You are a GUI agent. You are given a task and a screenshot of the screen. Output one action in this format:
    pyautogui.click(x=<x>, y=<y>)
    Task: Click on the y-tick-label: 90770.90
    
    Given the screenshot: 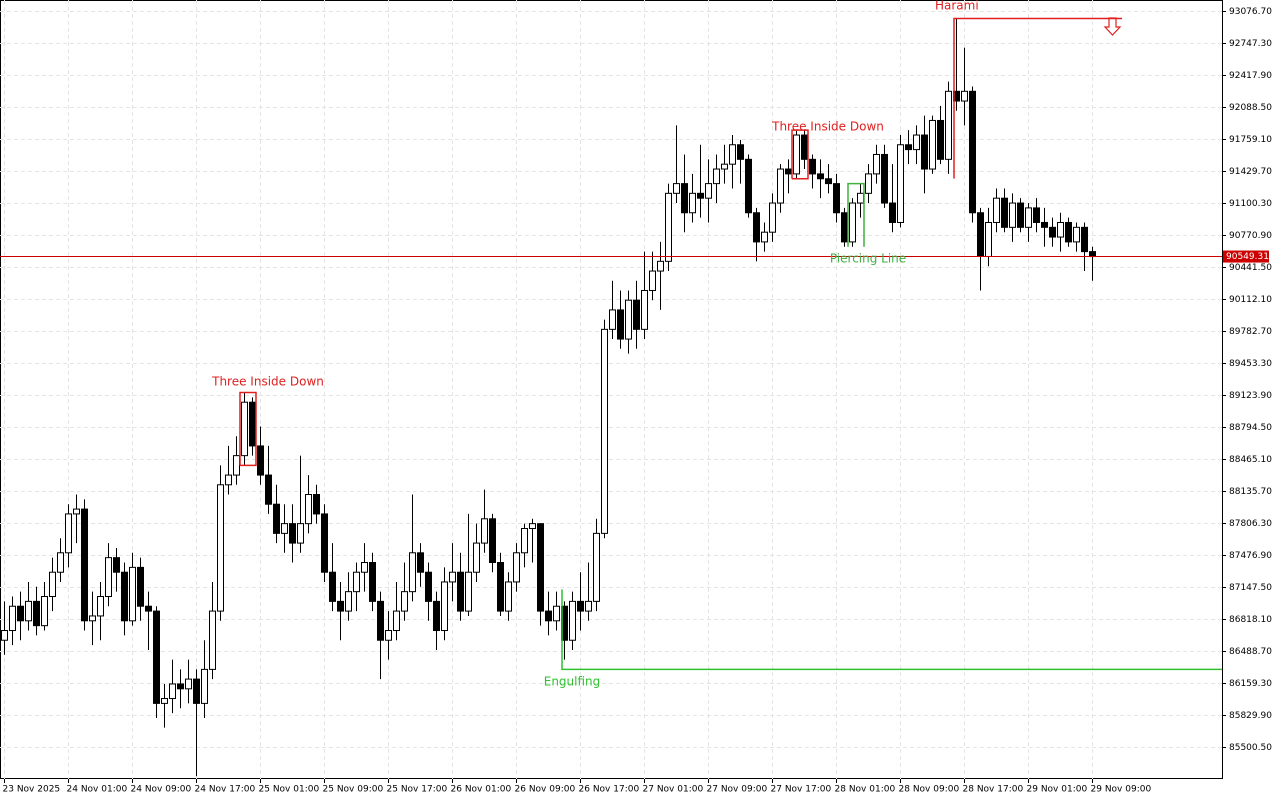 What is the action you would take?
    pyautogui.click(x=1250, y=236)
    